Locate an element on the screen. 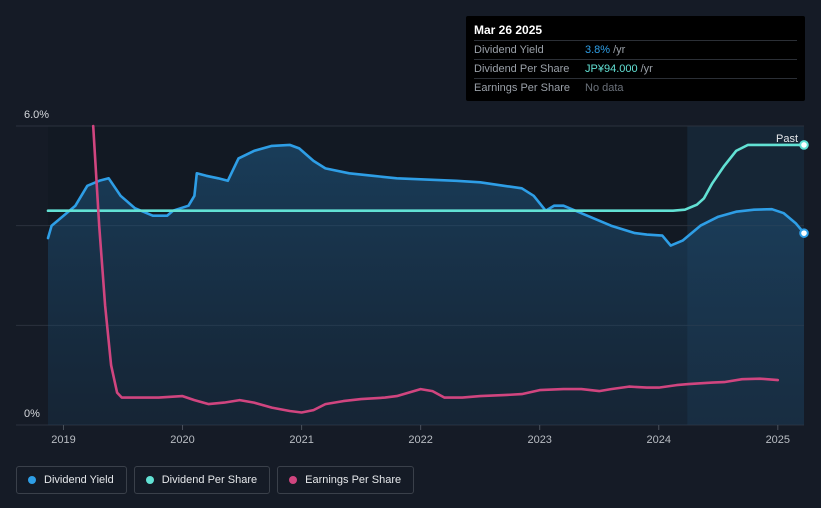 The width and height of the screenshot is (821, 508). tooltip-value: JP¥94.000 is located at coordinates (611, 69).